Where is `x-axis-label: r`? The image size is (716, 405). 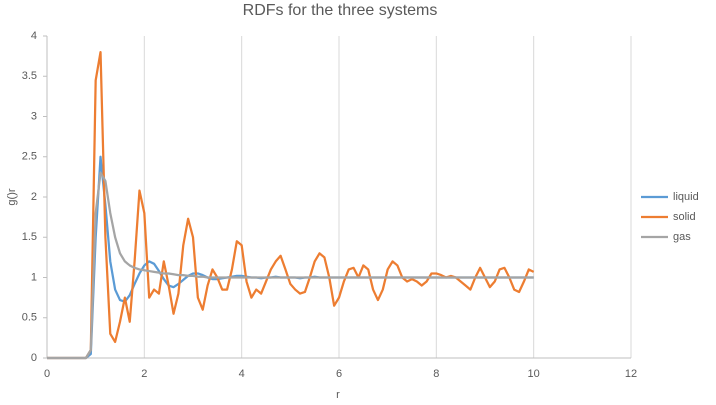 x-axis-label: r is located at coordinates (338, 395).